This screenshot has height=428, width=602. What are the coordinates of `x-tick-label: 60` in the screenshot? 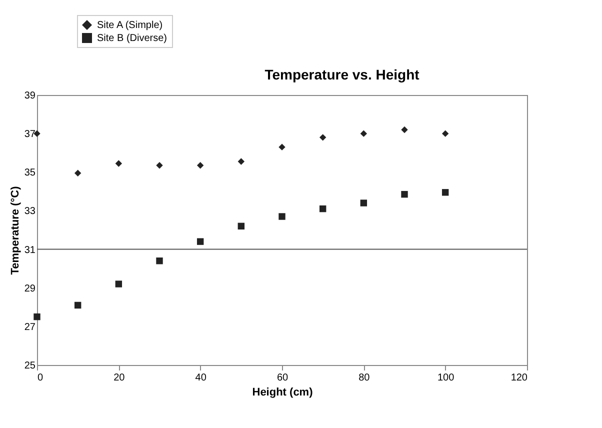 It's located at (282, 378).